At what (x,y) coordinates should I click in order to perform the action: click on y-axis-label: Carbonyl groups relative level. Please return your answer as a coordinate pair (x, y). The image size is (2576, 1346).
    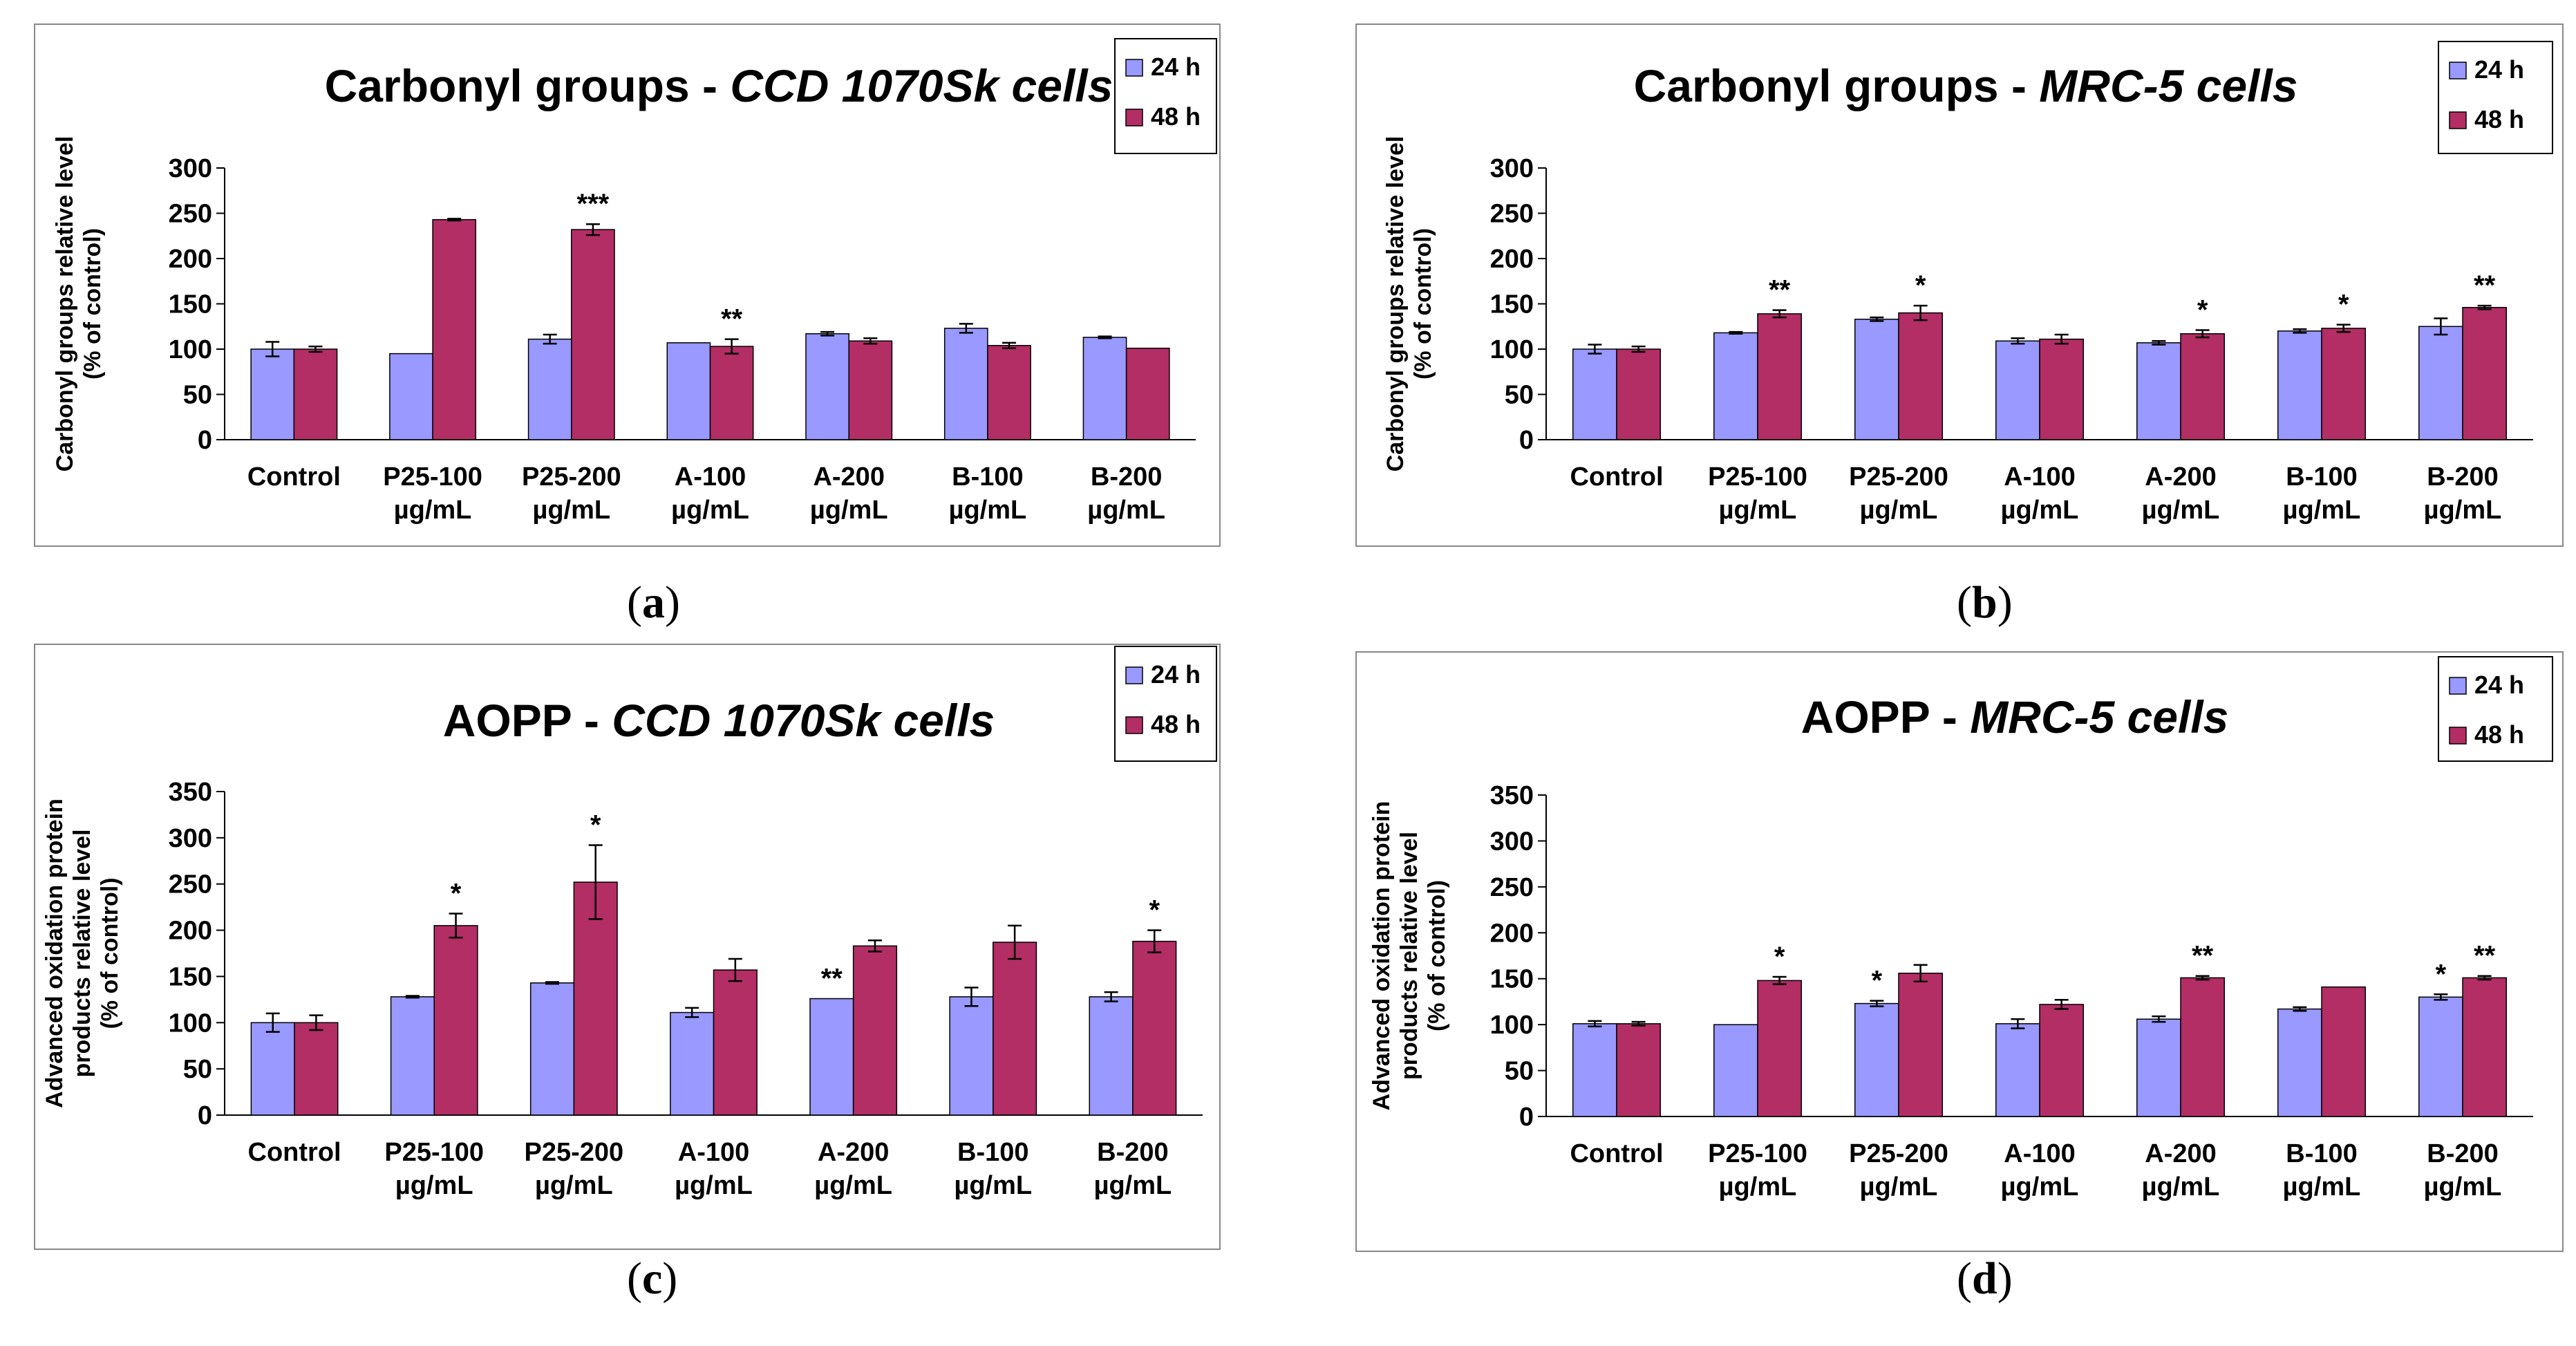
    Looking at the image, I should click on (1395, 304).